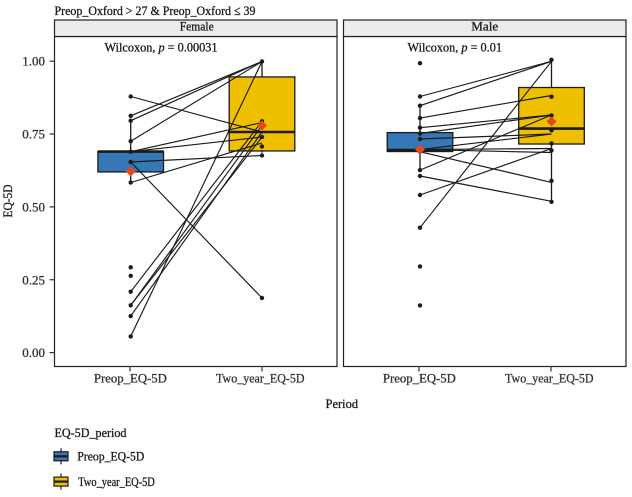 This screenshot has width=632, height=497. I want to click on svg-text: Wilcoxon, p = 0.00031, so click(161, 46).